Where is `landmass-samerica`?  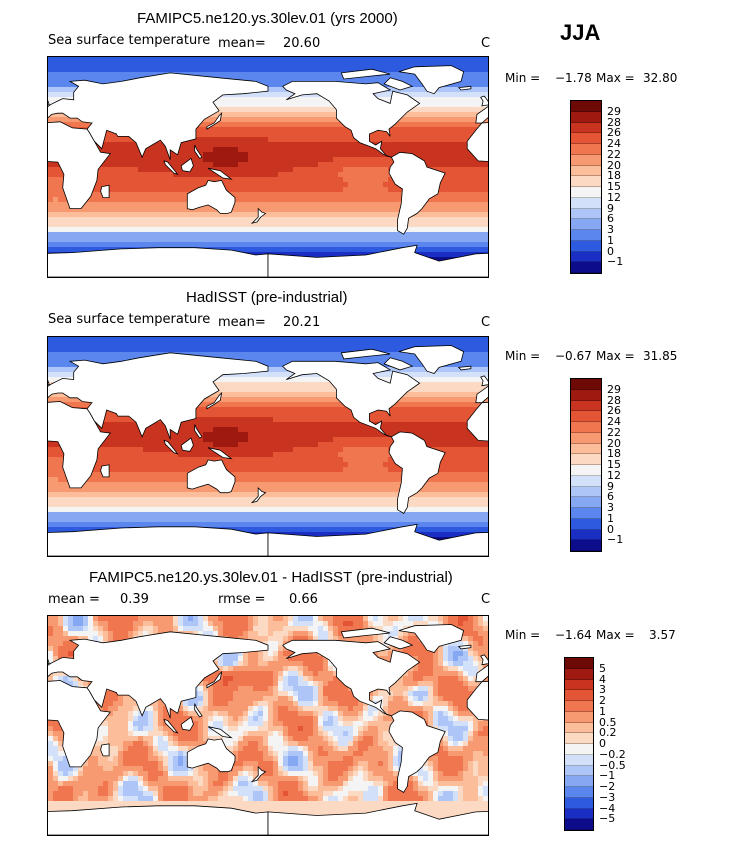
landmass-samerica is located at coordinates (417, 193).